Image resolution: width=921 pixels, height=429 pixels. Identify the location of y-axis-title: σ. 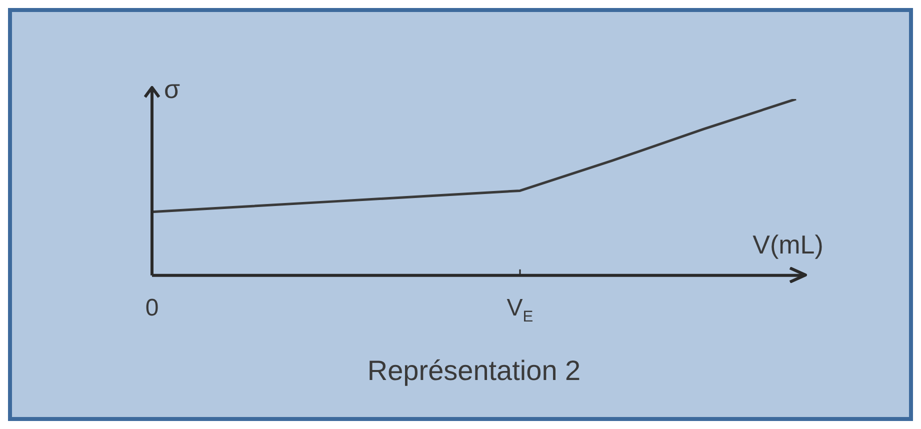
(172, 89).